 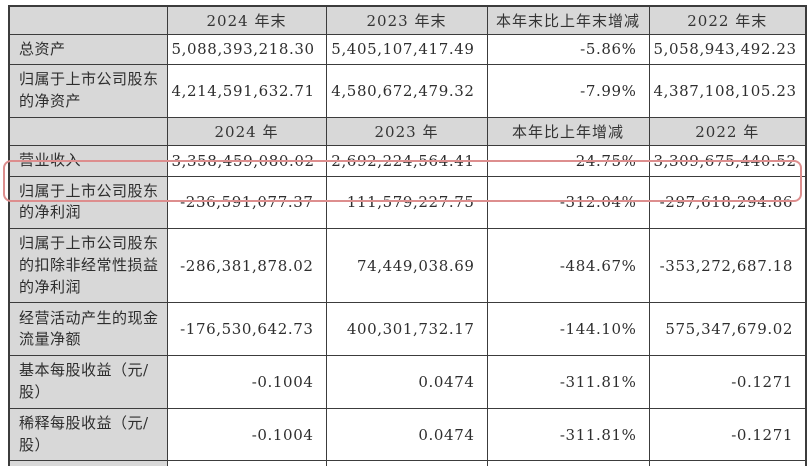 I want to click on cell-2022: 4,387,108,105.23, so click(x=727, y=91).